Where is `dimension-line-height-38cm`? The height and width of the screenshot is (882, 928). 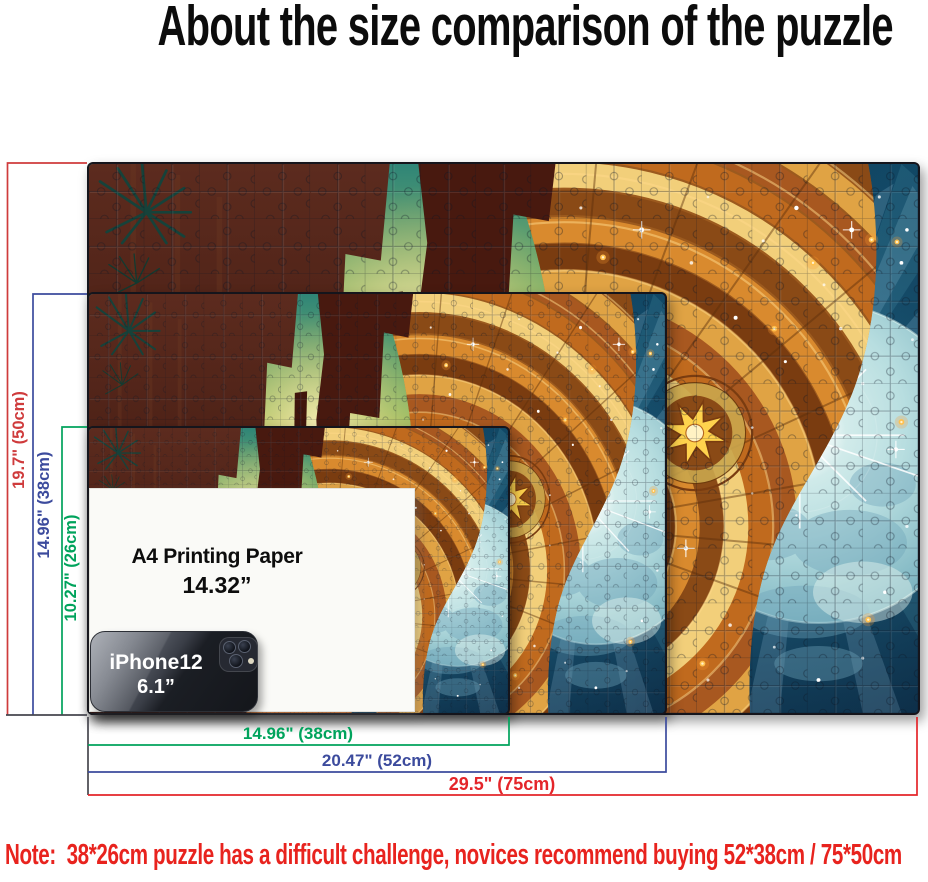 dimension-line-height-38cm is located at coordinates (59, 504).